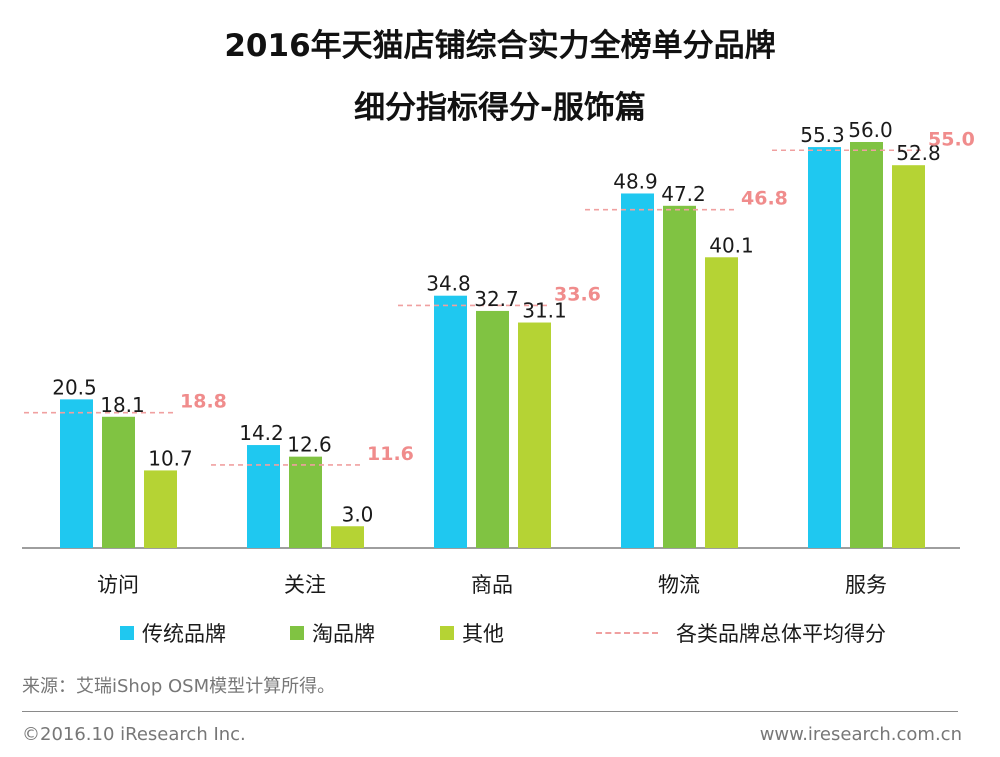  I want to click on average-label-0: 18.8, so click(203, 402).